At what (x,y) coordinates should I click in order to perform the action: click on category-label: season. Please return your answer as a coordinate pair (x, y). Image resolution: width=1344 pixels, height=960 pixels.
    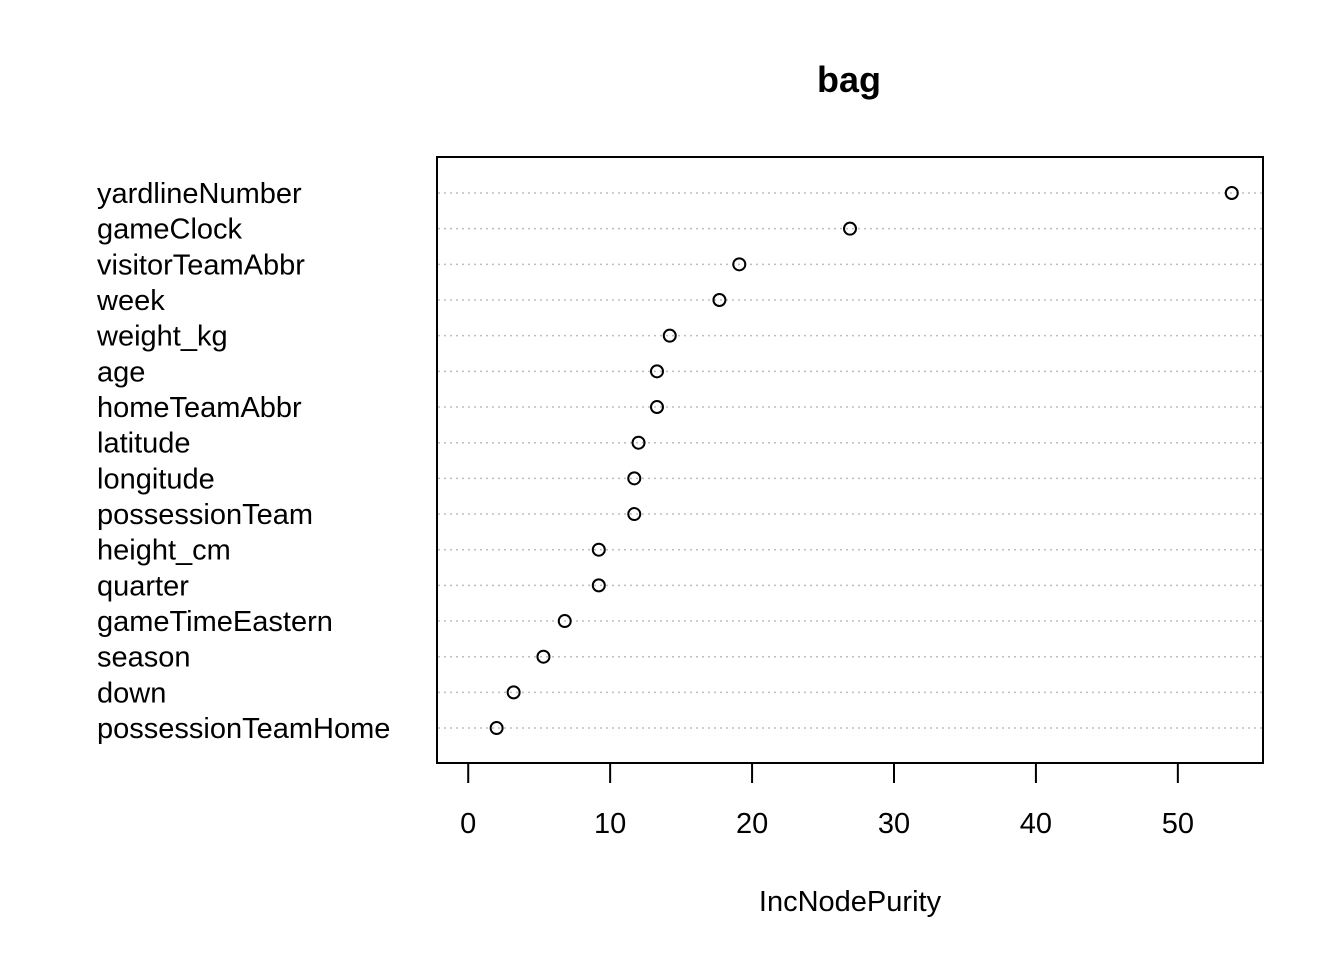
    Looking at the image, I should click on (144, 658).